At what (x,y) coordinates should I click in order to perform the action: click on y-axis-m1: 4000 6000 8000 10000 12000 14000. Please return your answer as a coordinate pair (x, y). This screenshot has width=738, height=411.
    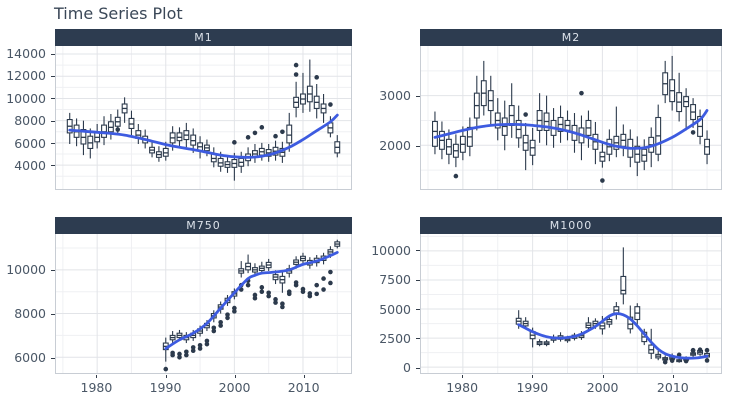
    Looking at the image, I should click on (27, 118).